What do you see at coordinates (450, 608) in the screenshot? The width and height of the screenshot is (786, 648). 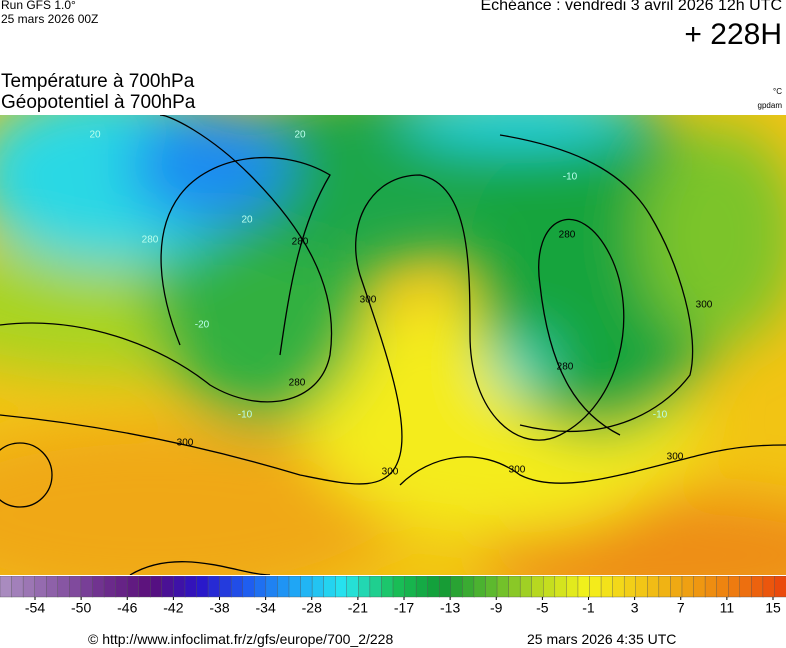 I see `scale-label: -13` at bounding box center [450, 608].